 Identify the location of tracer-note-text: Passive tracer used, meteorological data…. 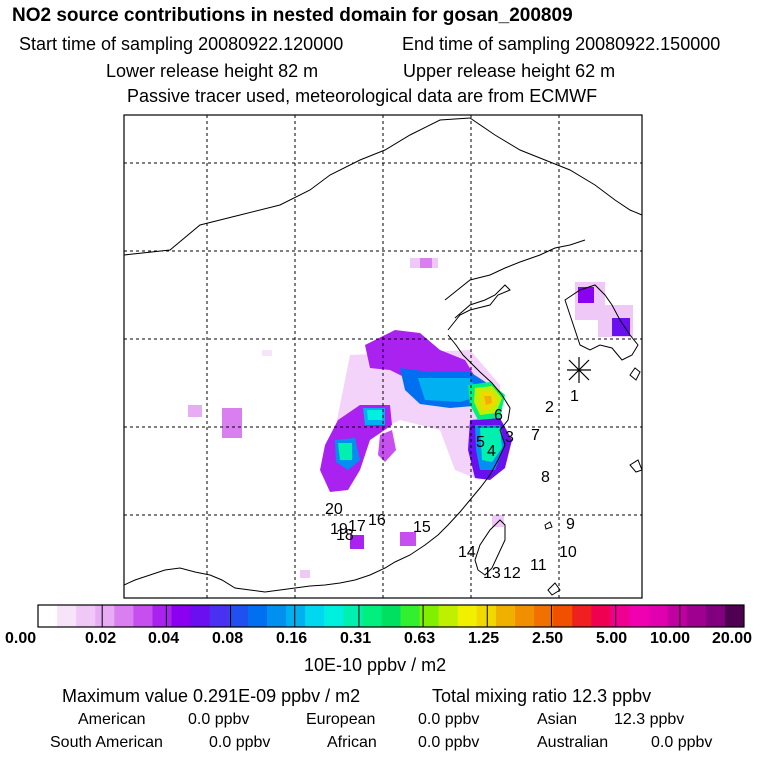
(362, 96).